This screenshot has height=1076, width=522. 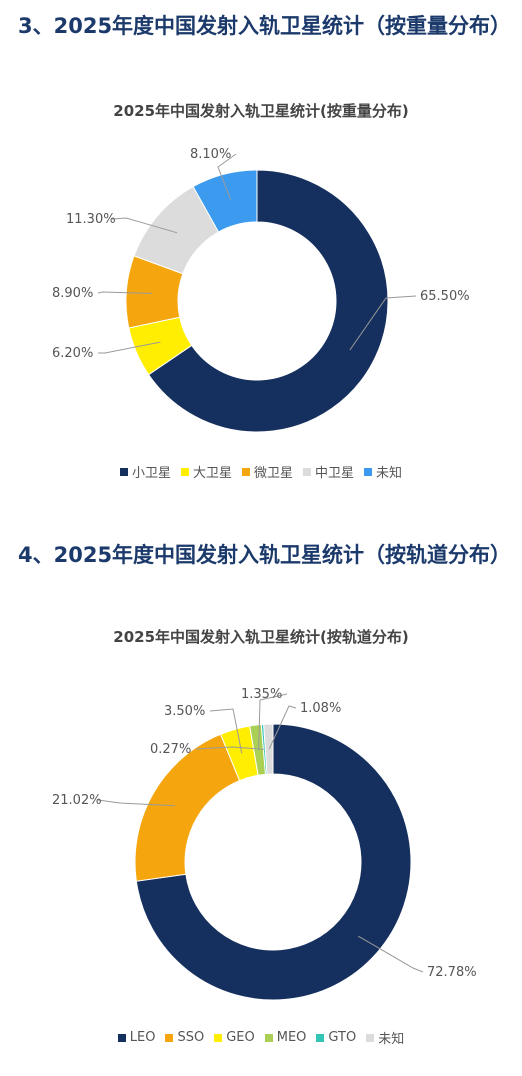 I want to click on legend-label: 中卫星, so click(x=335, y=473).